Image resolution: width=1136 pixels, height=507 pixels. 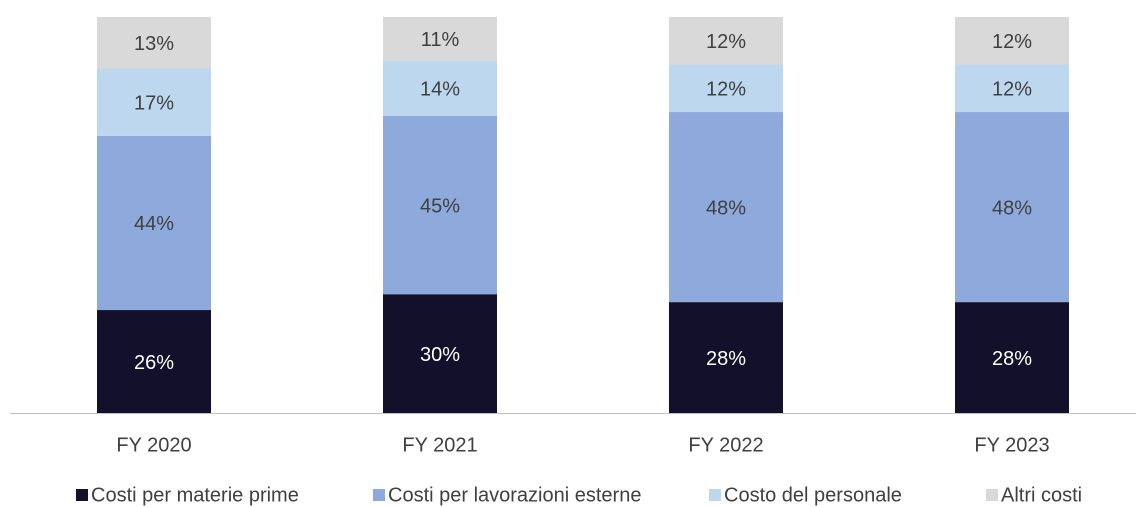 What do you see at coordinates (1041, 495) in the screenshot?
I see `legend-label: Altri costi` at bounding box center [1041, 495].